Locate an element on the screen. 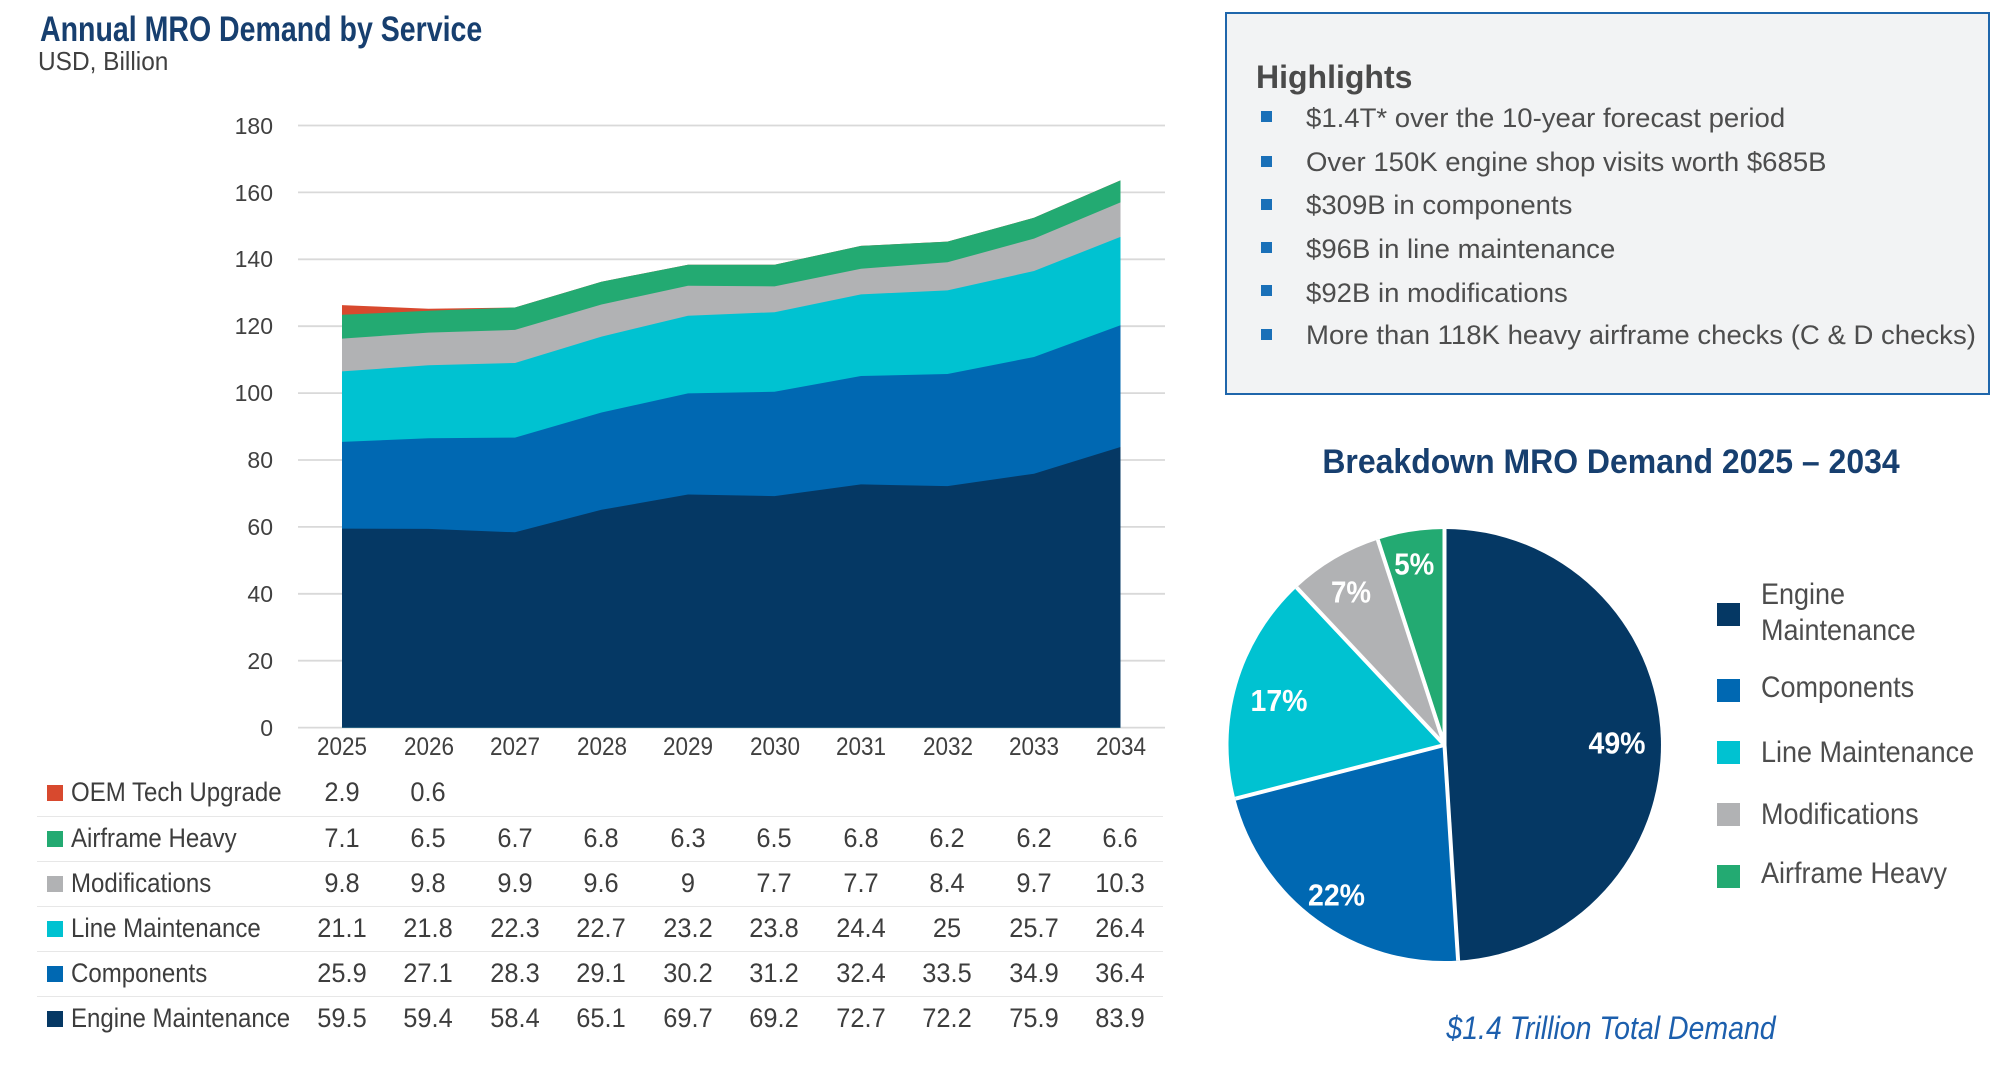 Image resolution: width=2000 pixels, height=1069 pixels. svg-text: 7% is located at coordinates (1351, 591).